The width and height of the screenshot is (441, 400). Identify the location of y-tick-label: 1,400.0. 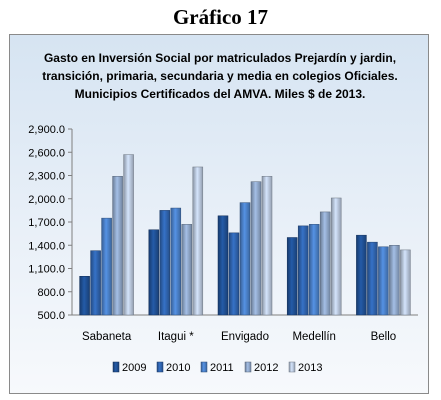
(46, 246).